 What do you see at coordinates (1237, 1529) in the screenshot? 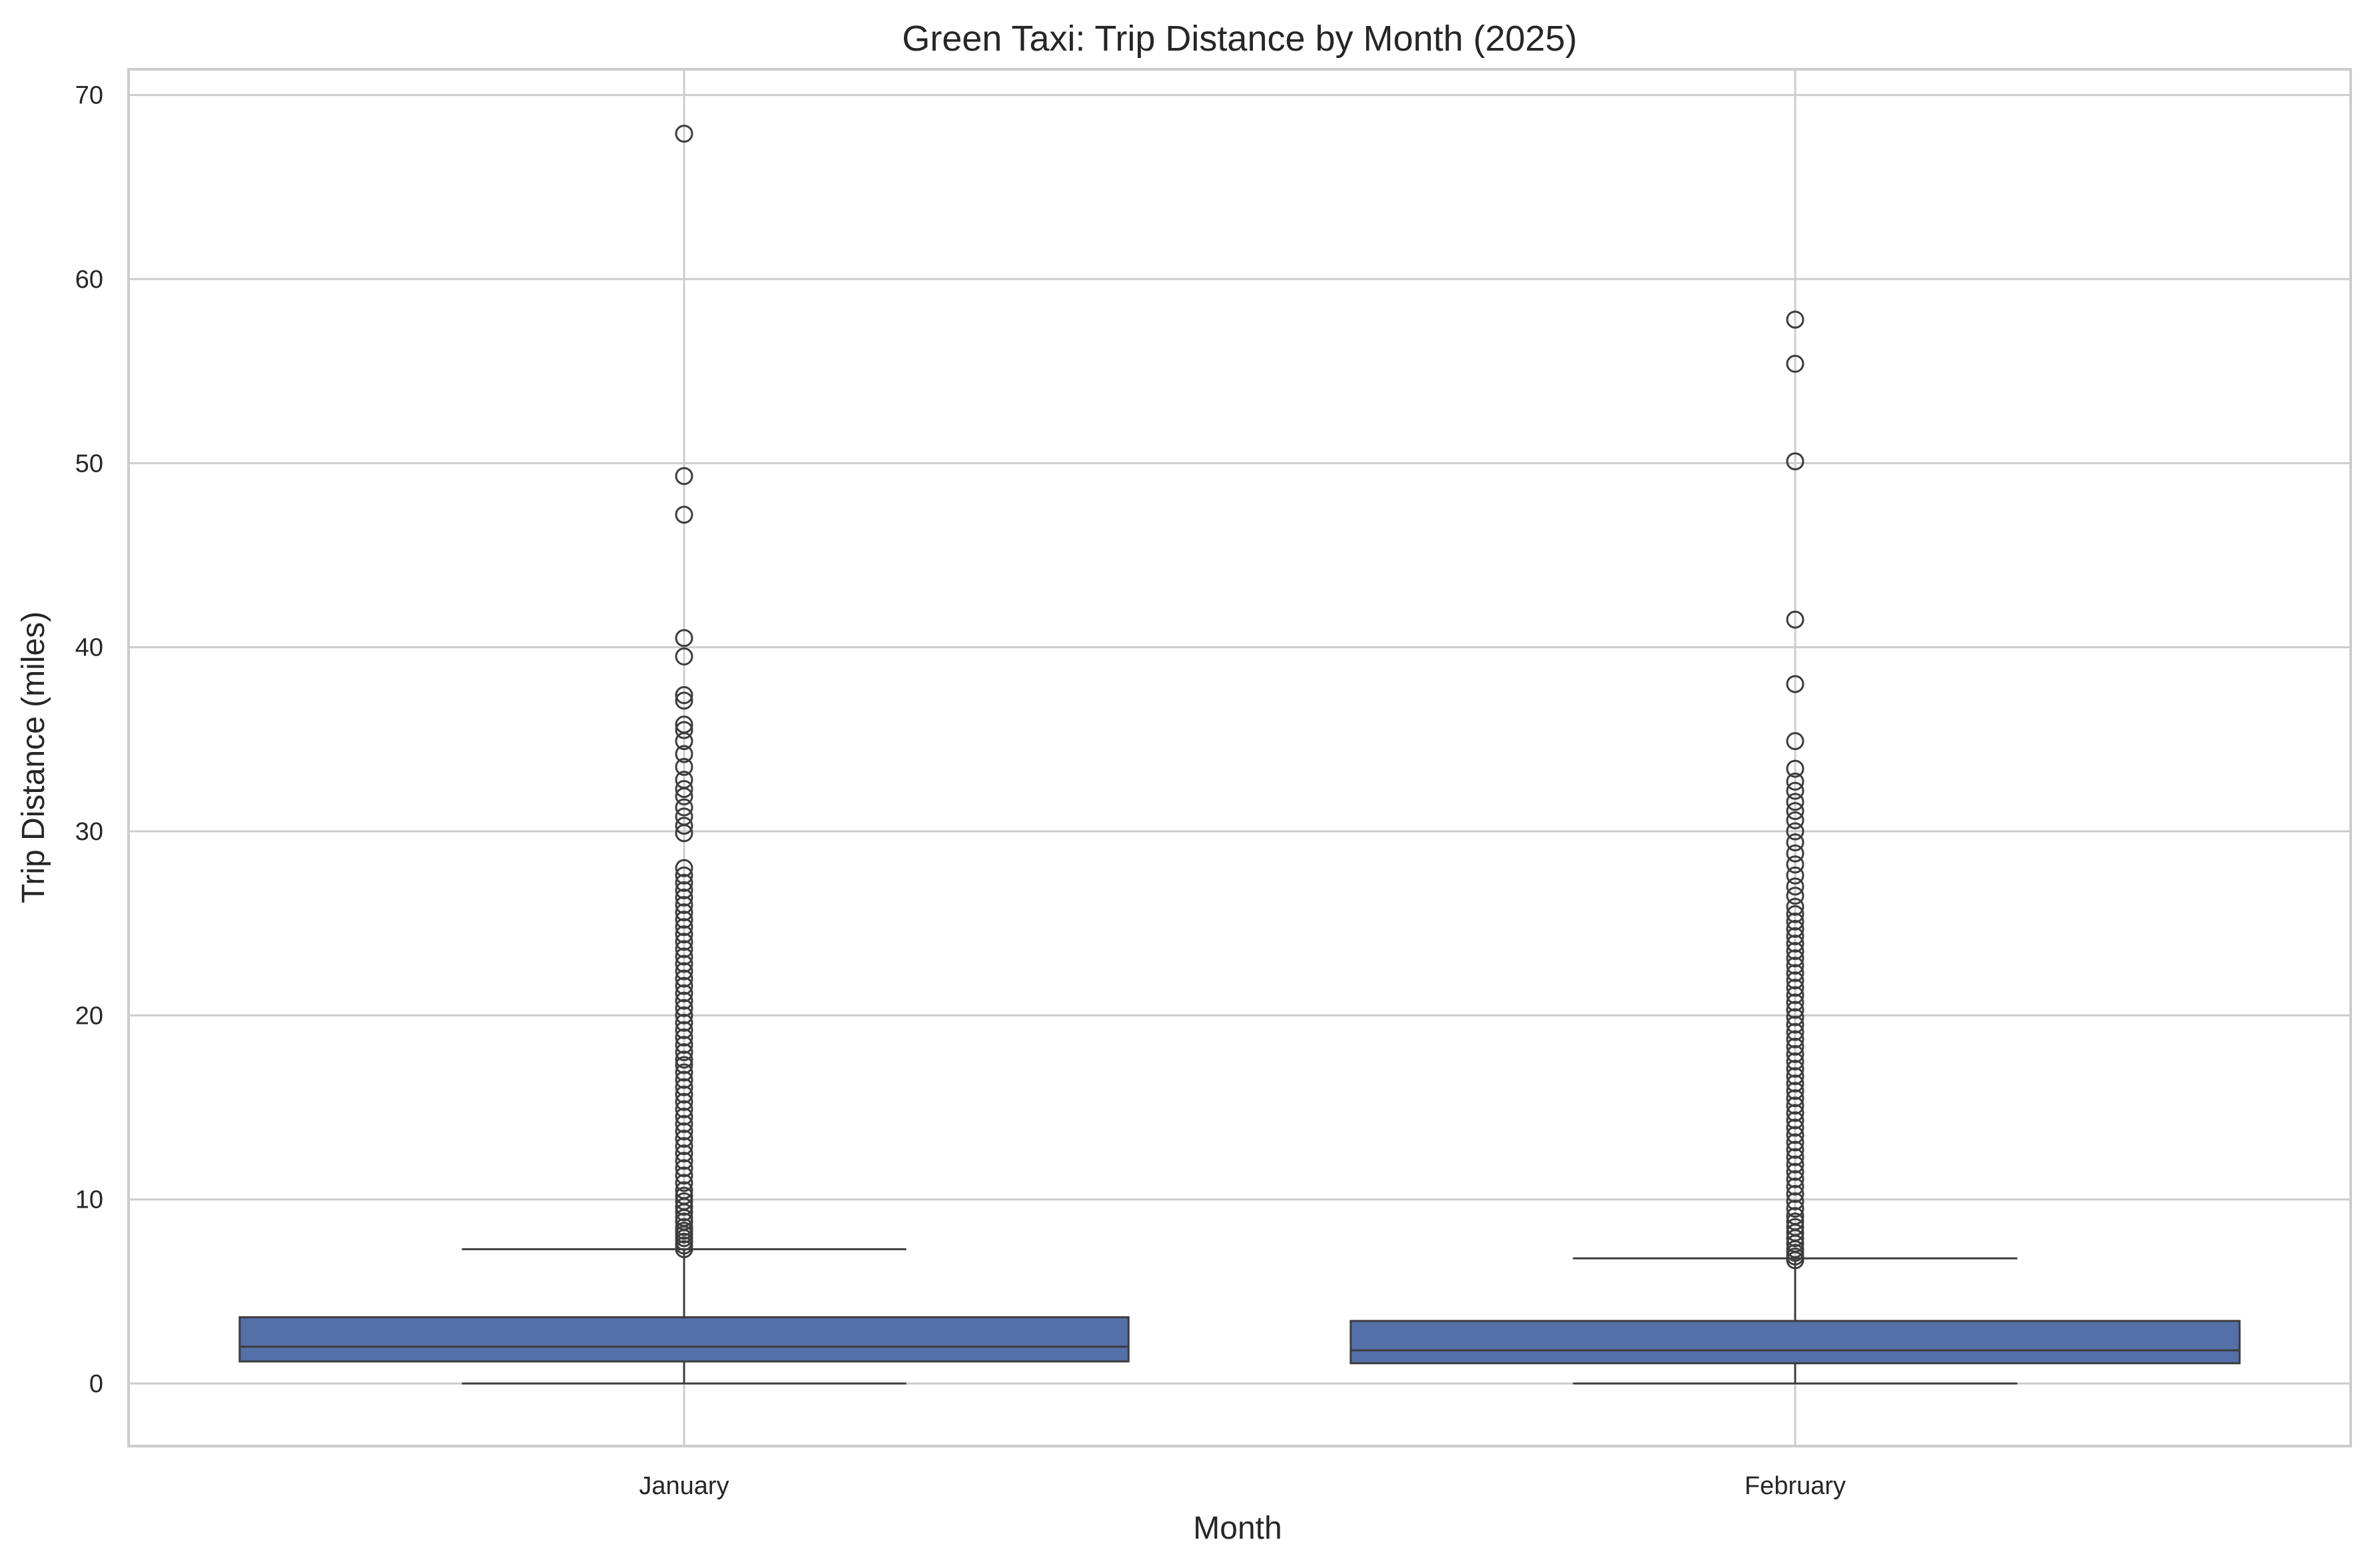
I see `x-axis-label: Month` at bounding box center [1237, 1529].